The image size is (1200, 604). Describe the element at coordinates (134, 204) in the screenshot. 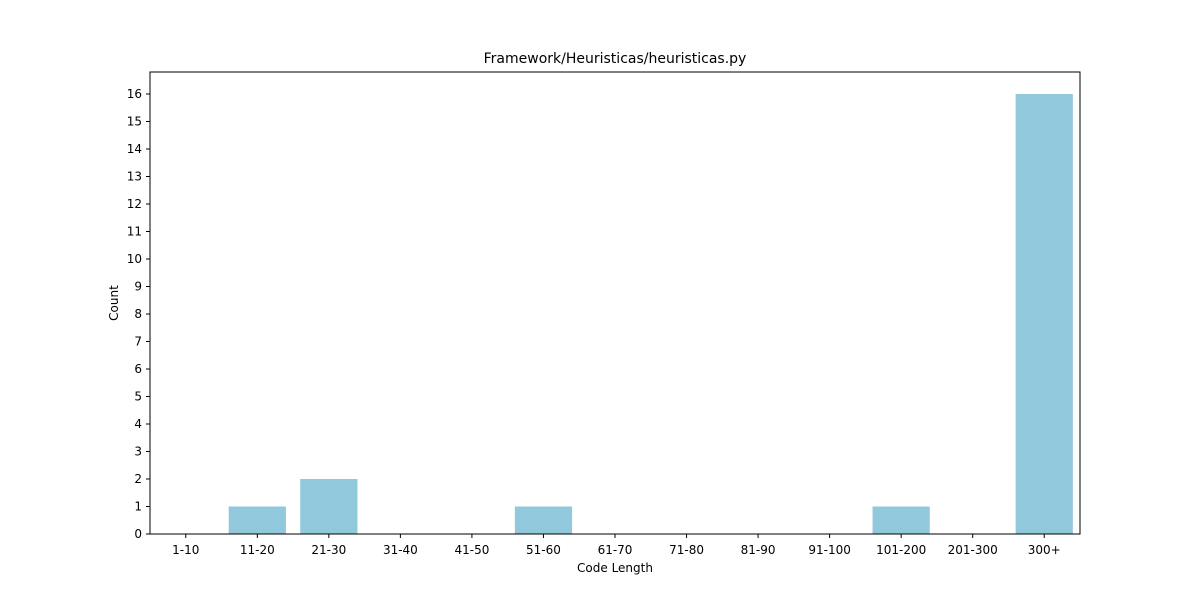

I see `y-tick-label: 12` at that location.